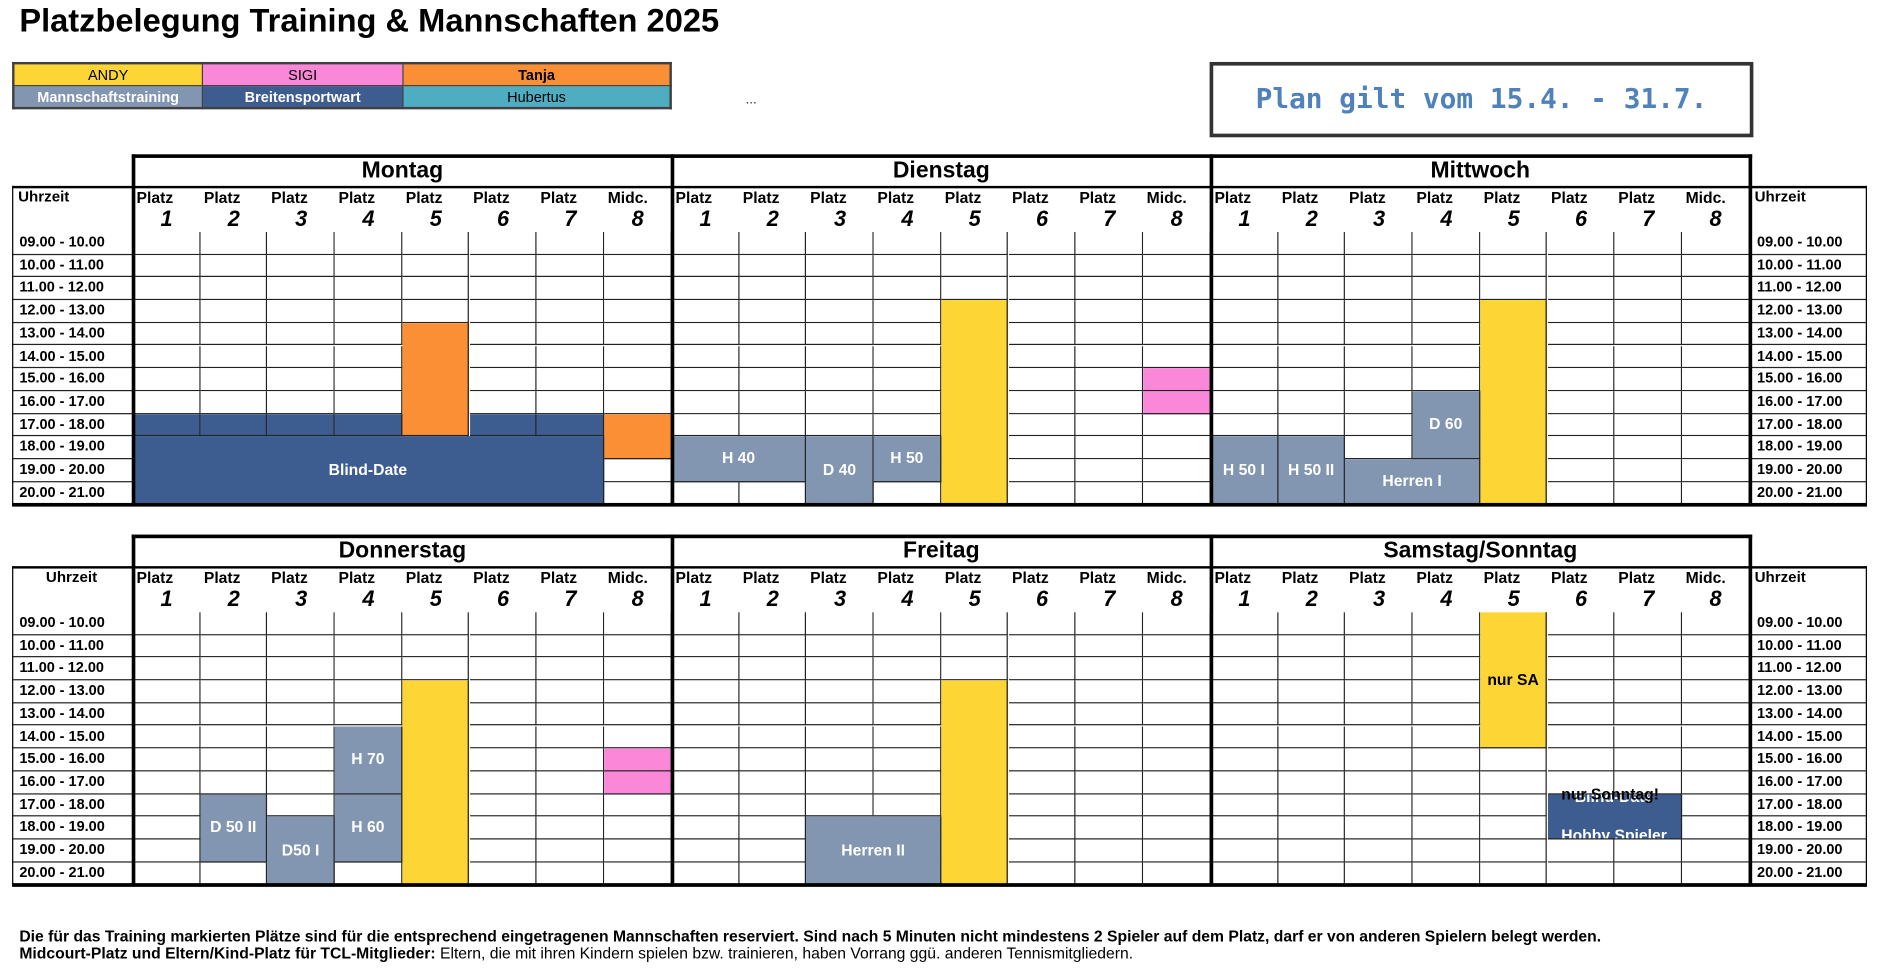  What do you see at coordinates (1412, 480) in the screenshot?
I see `booking-label: Herren I` at bounding box center [1412, 480].